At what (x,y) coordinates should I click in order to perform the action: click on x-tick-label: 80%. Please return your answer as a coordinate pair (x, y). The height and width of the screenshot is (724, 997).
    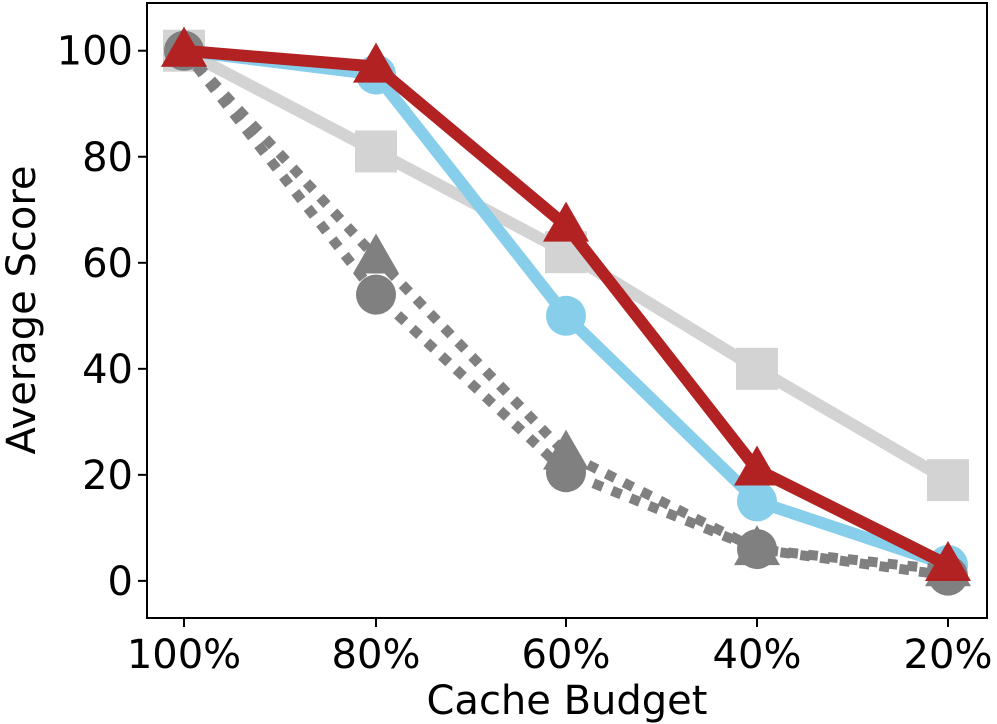
    Looking at the image, I should click on (376, 655).